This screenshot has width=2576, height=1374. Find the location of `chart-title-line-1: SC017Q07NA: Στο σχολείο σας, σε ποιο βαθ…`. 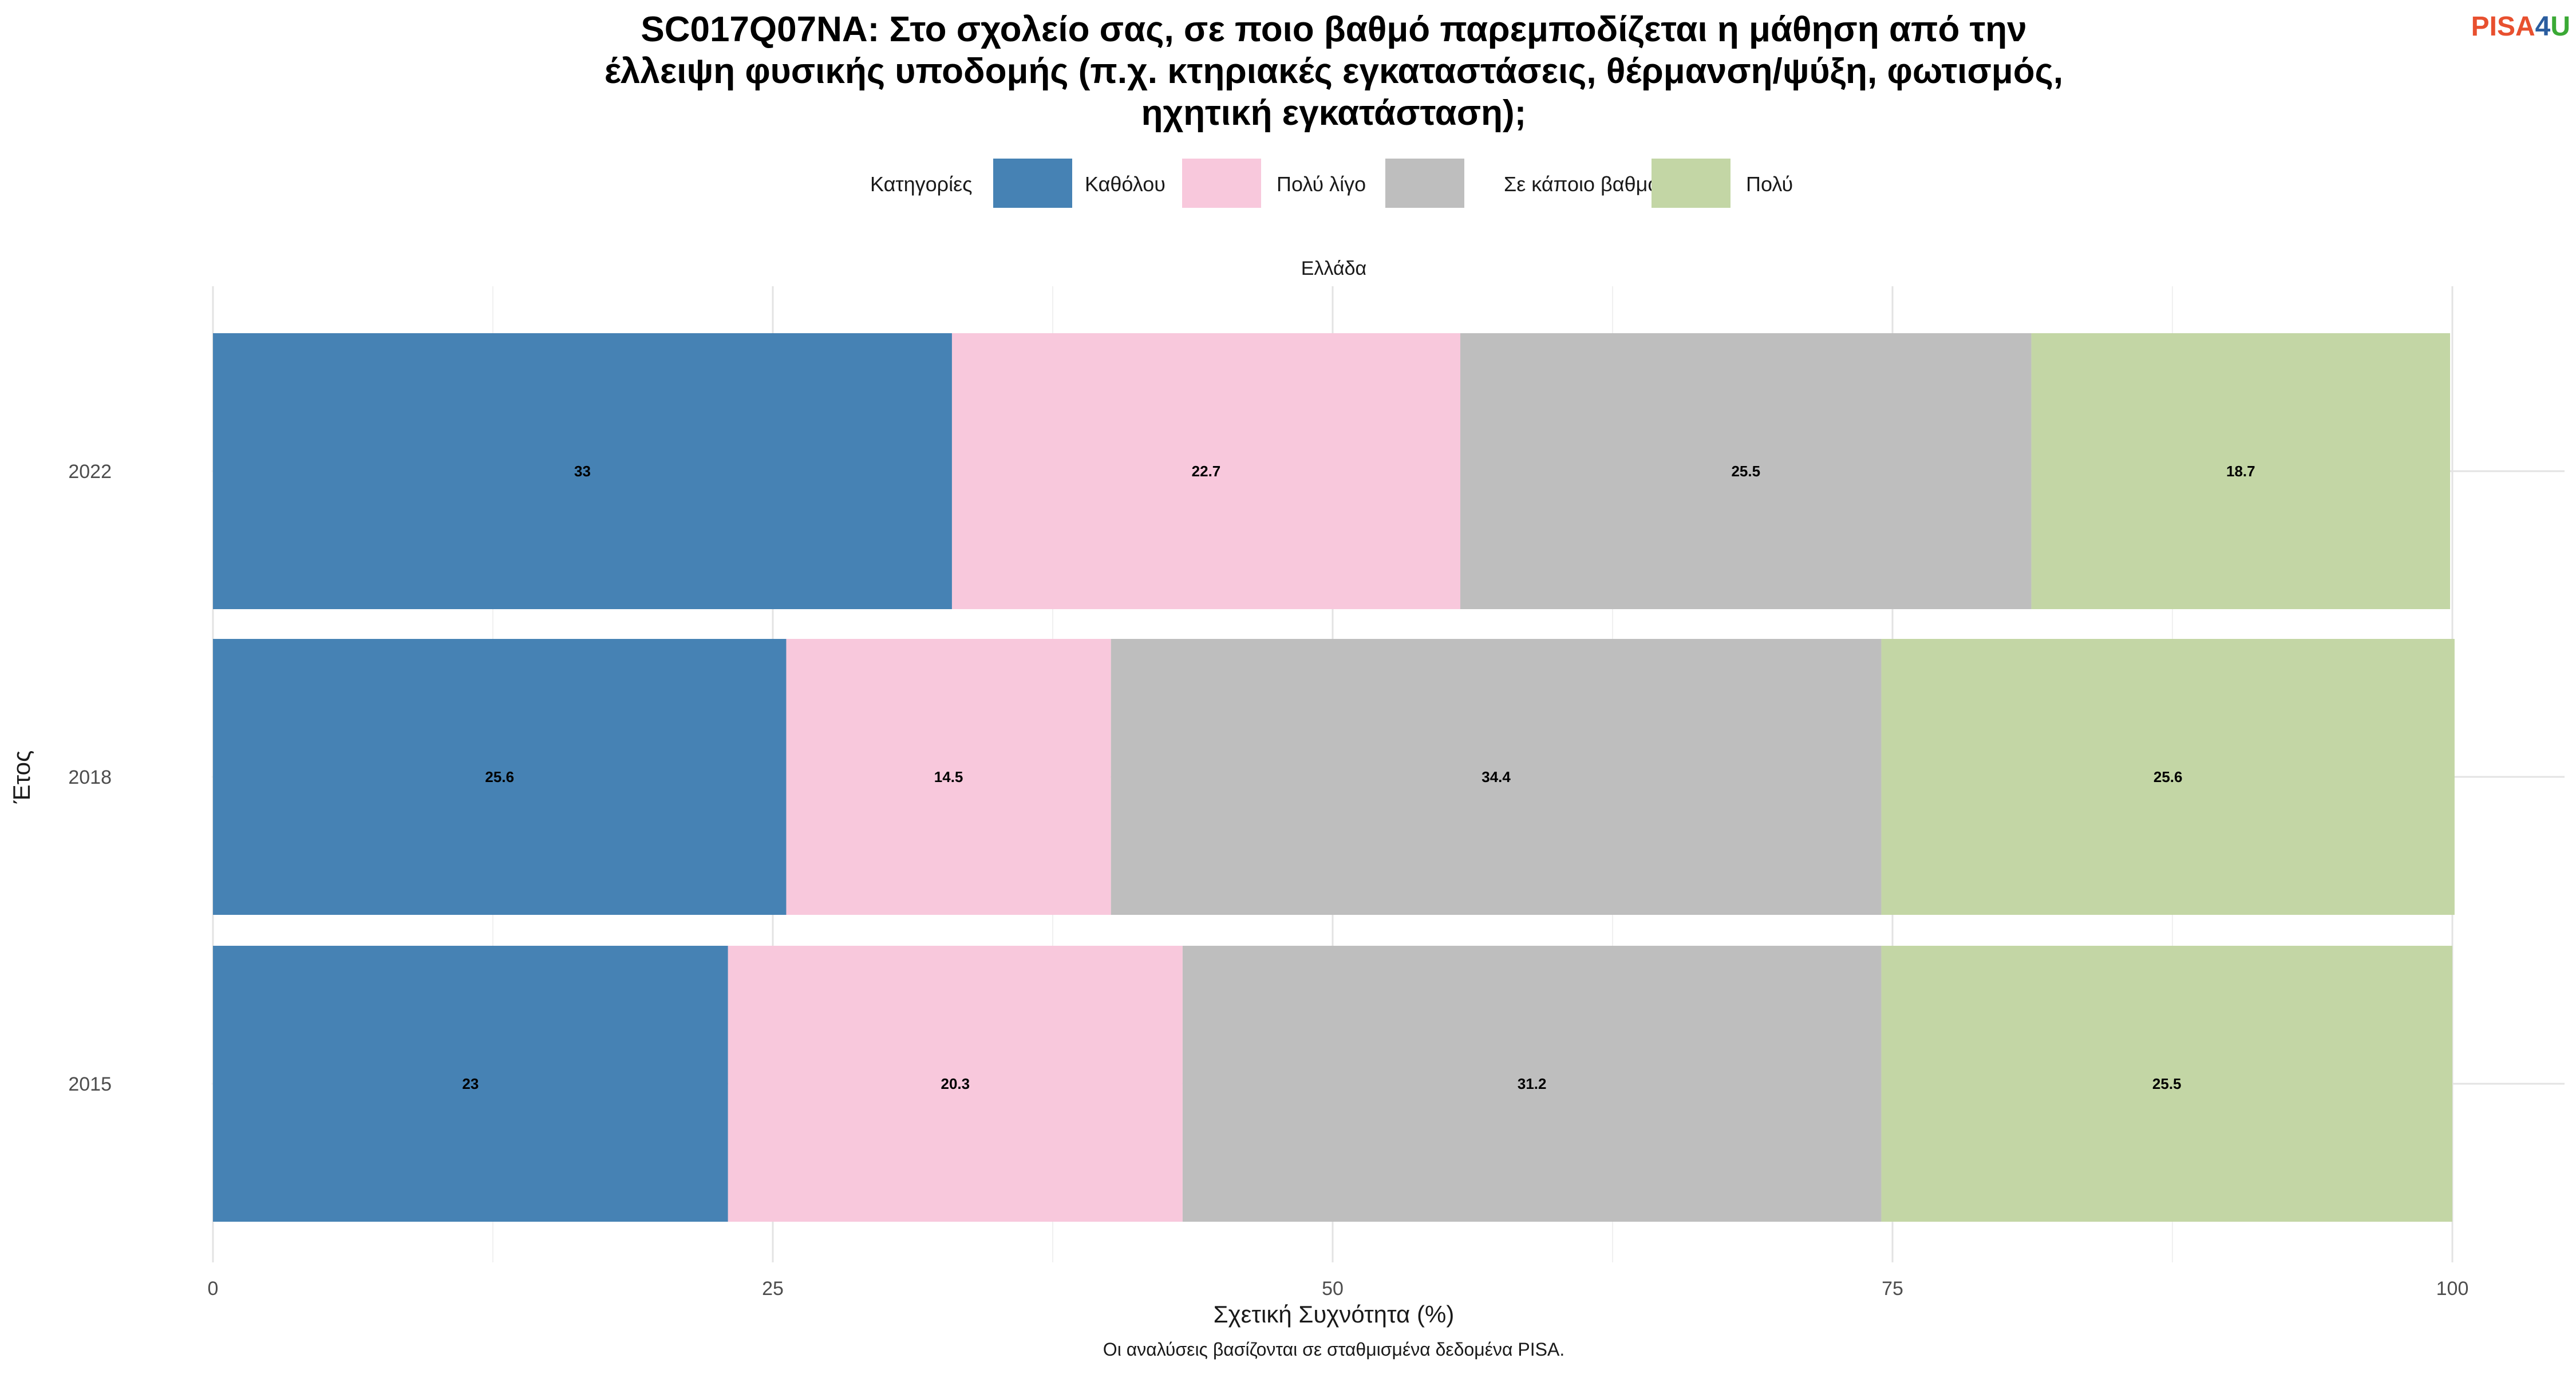

chart-title-line-1: SC017Q07NA: Στο σχολείο σας, σε ποιο βαθ… is located at coordinates (1333, 30).